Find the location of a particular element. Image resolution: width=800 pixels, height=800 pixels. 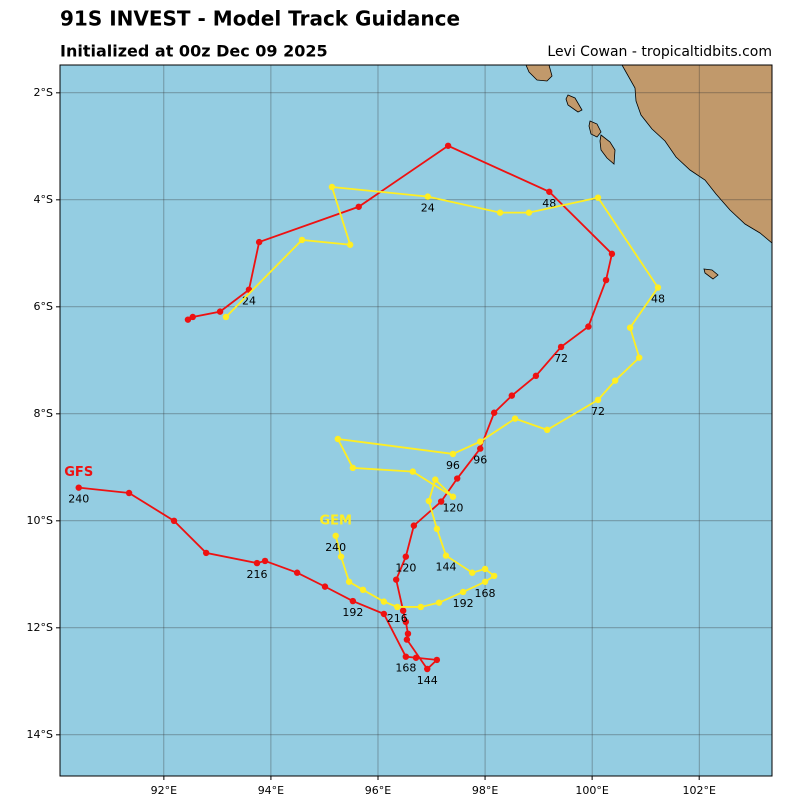

y-tick-label: 4°S is located at coordinates (43, 199).